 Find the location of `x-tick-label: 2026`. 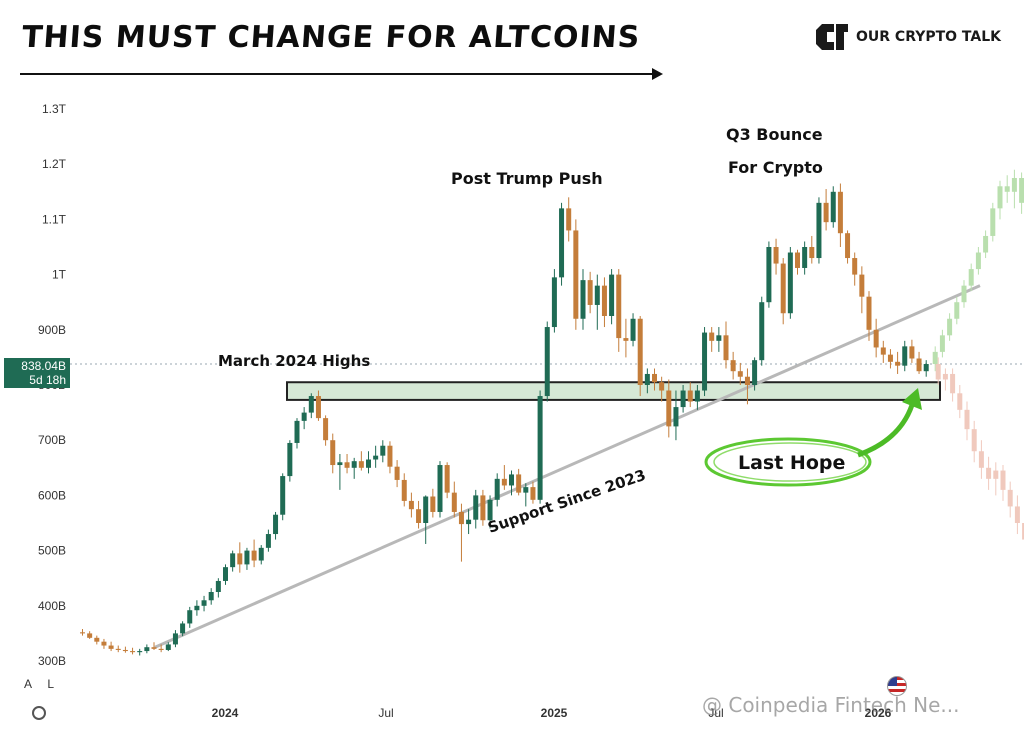

x-tick-label: 2026 is located at coordinates (878, 713).